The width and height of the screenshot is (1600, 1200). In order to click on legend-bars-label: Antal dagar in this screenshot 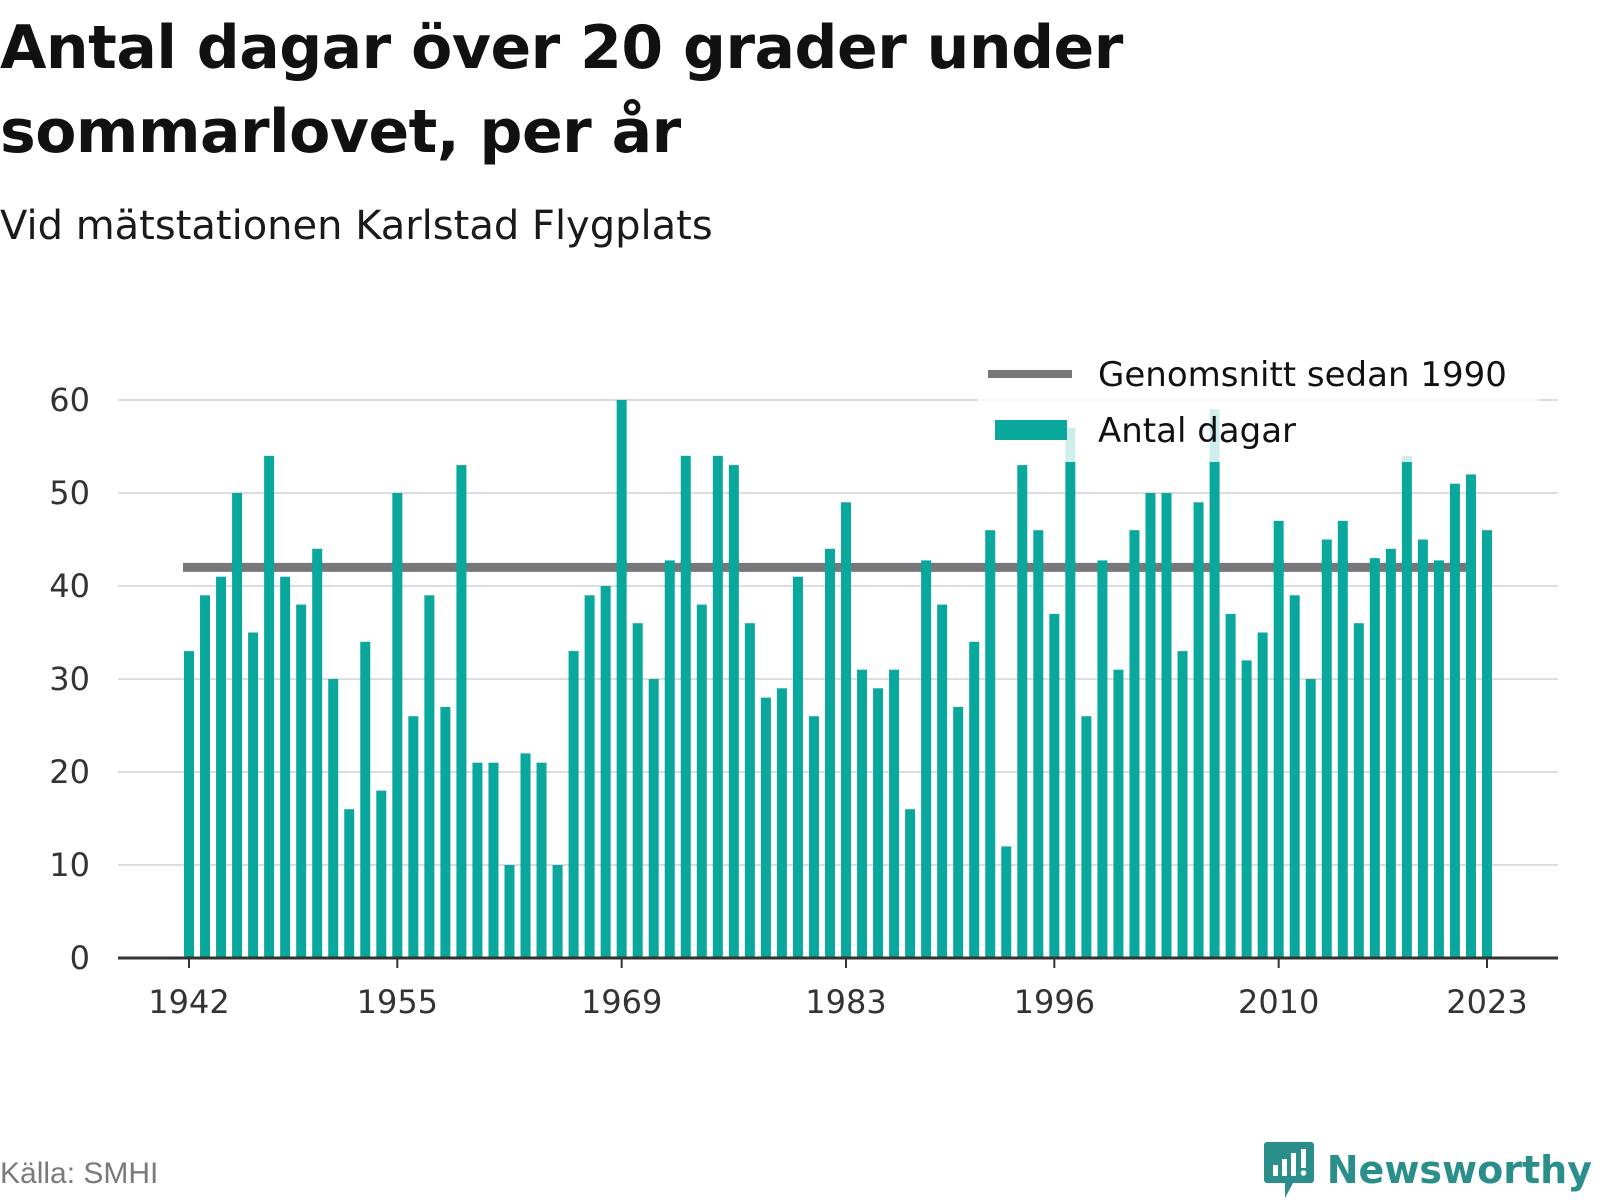, I will do `click(1197, 431)`.